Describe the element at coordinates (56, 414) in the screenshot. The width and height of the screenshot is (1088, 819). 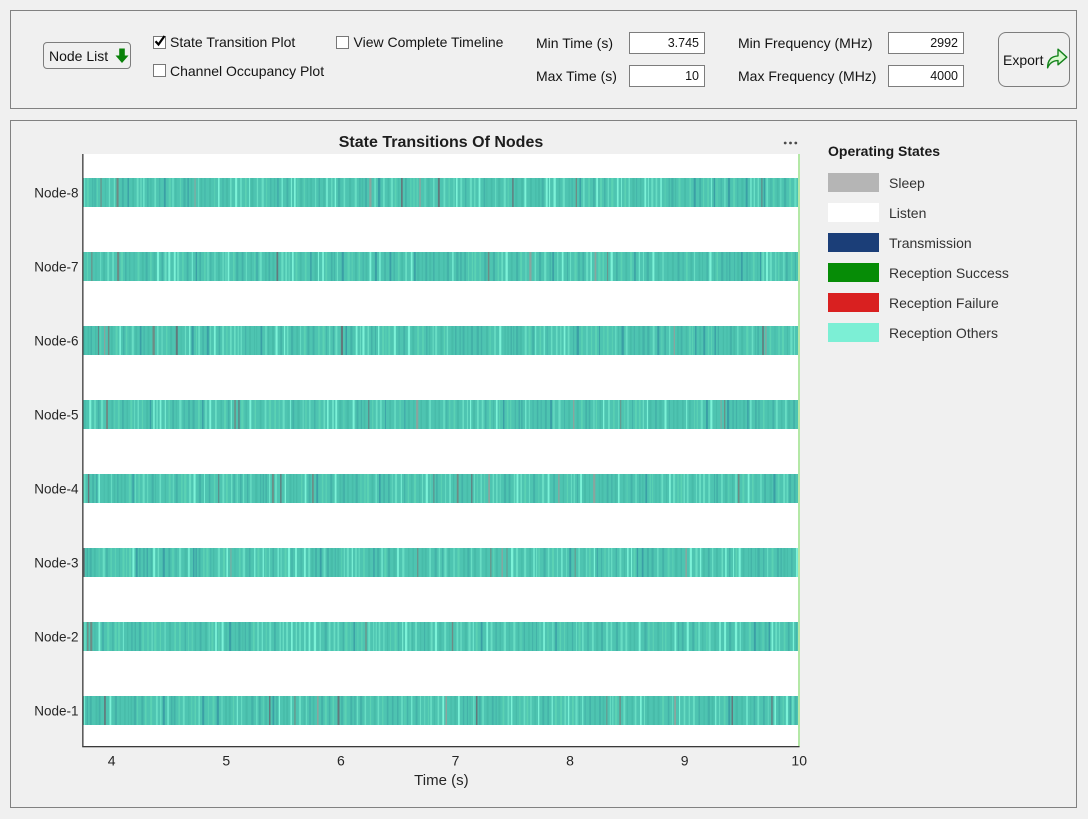
I see `svg-text: Node-5` at that location.